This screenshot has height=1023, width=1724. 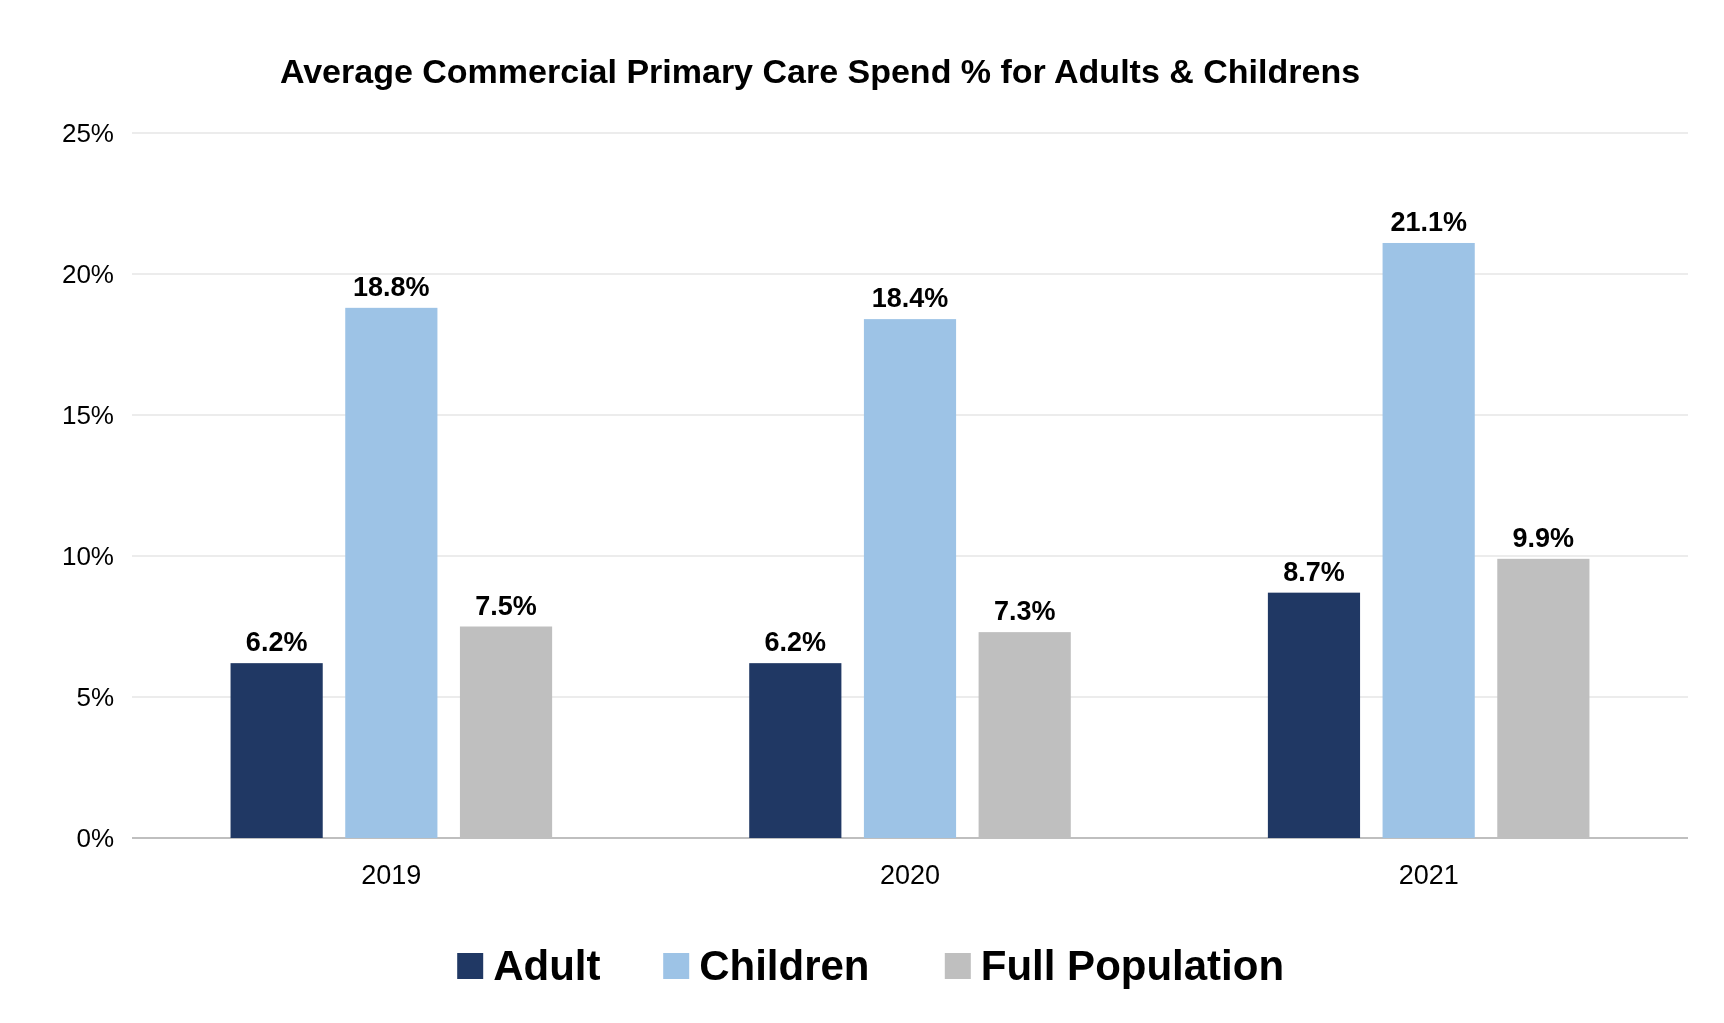 What do you see at coordinates (87, 133) in the screenshot?
I see `y-tick-label: 25%` at bounding box center [87, 133].